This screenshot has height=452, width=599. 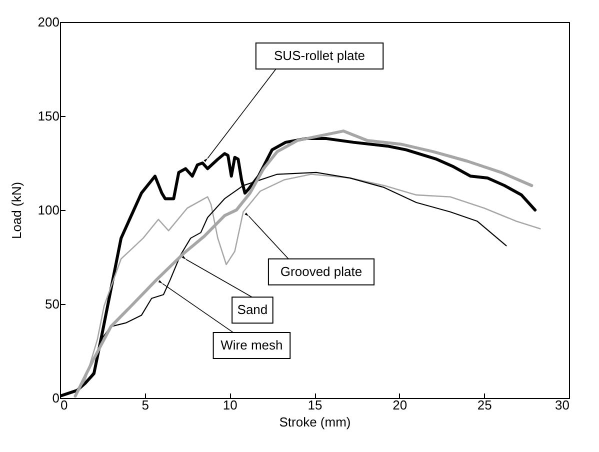 I want to click on annotation: Wire mesh, so click(x=251, y=345).